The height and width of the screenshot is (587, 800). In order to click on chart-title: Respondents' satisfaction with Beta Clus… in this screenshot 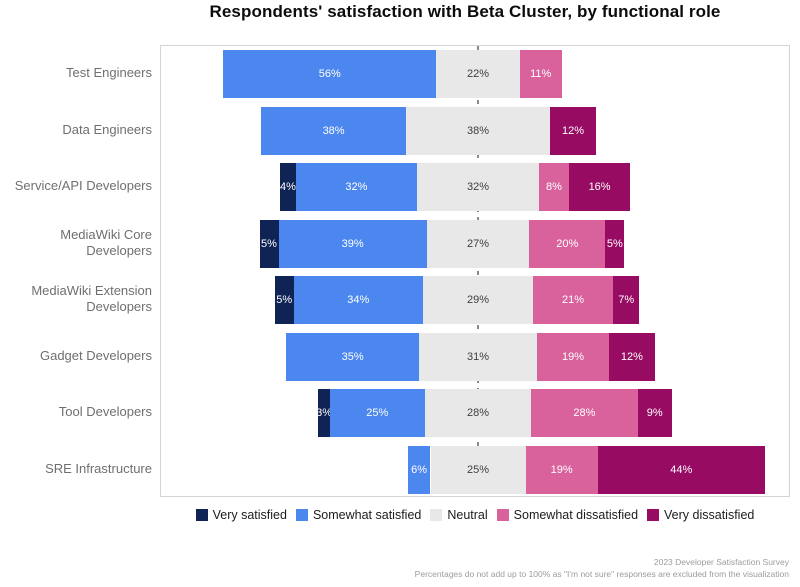, I will do `click(465, 11)`.